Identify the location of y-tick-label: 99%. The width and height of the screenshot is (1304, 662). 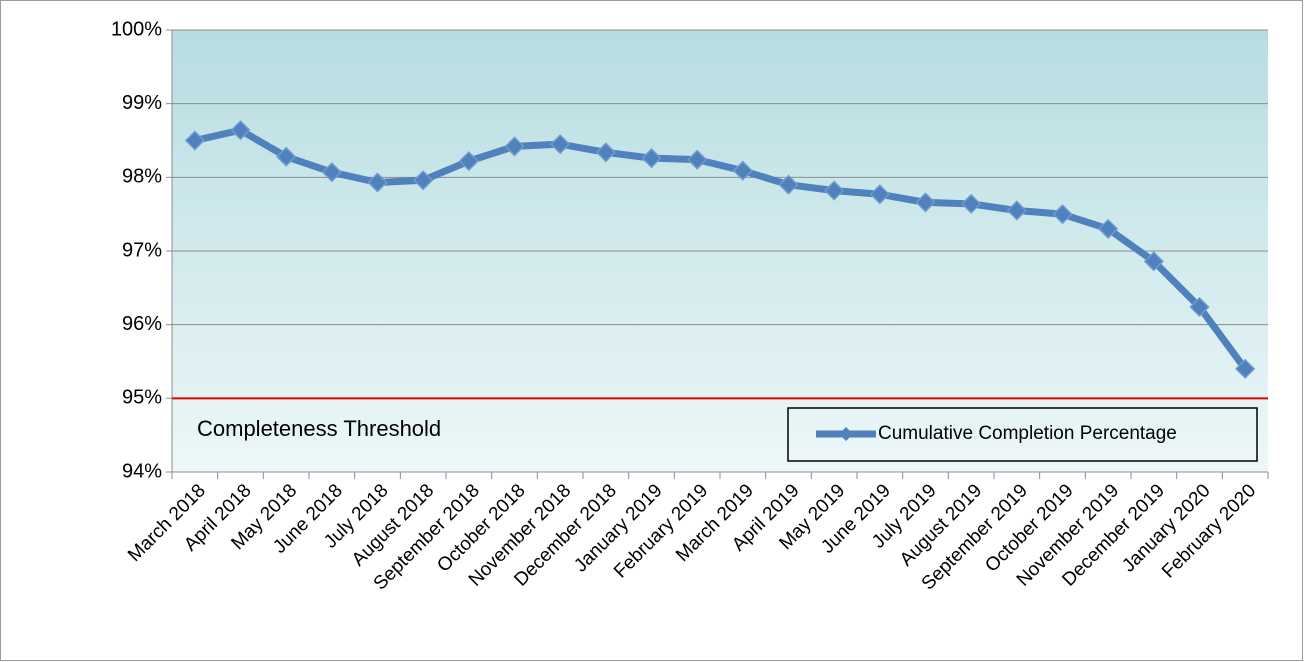
(142, 103).